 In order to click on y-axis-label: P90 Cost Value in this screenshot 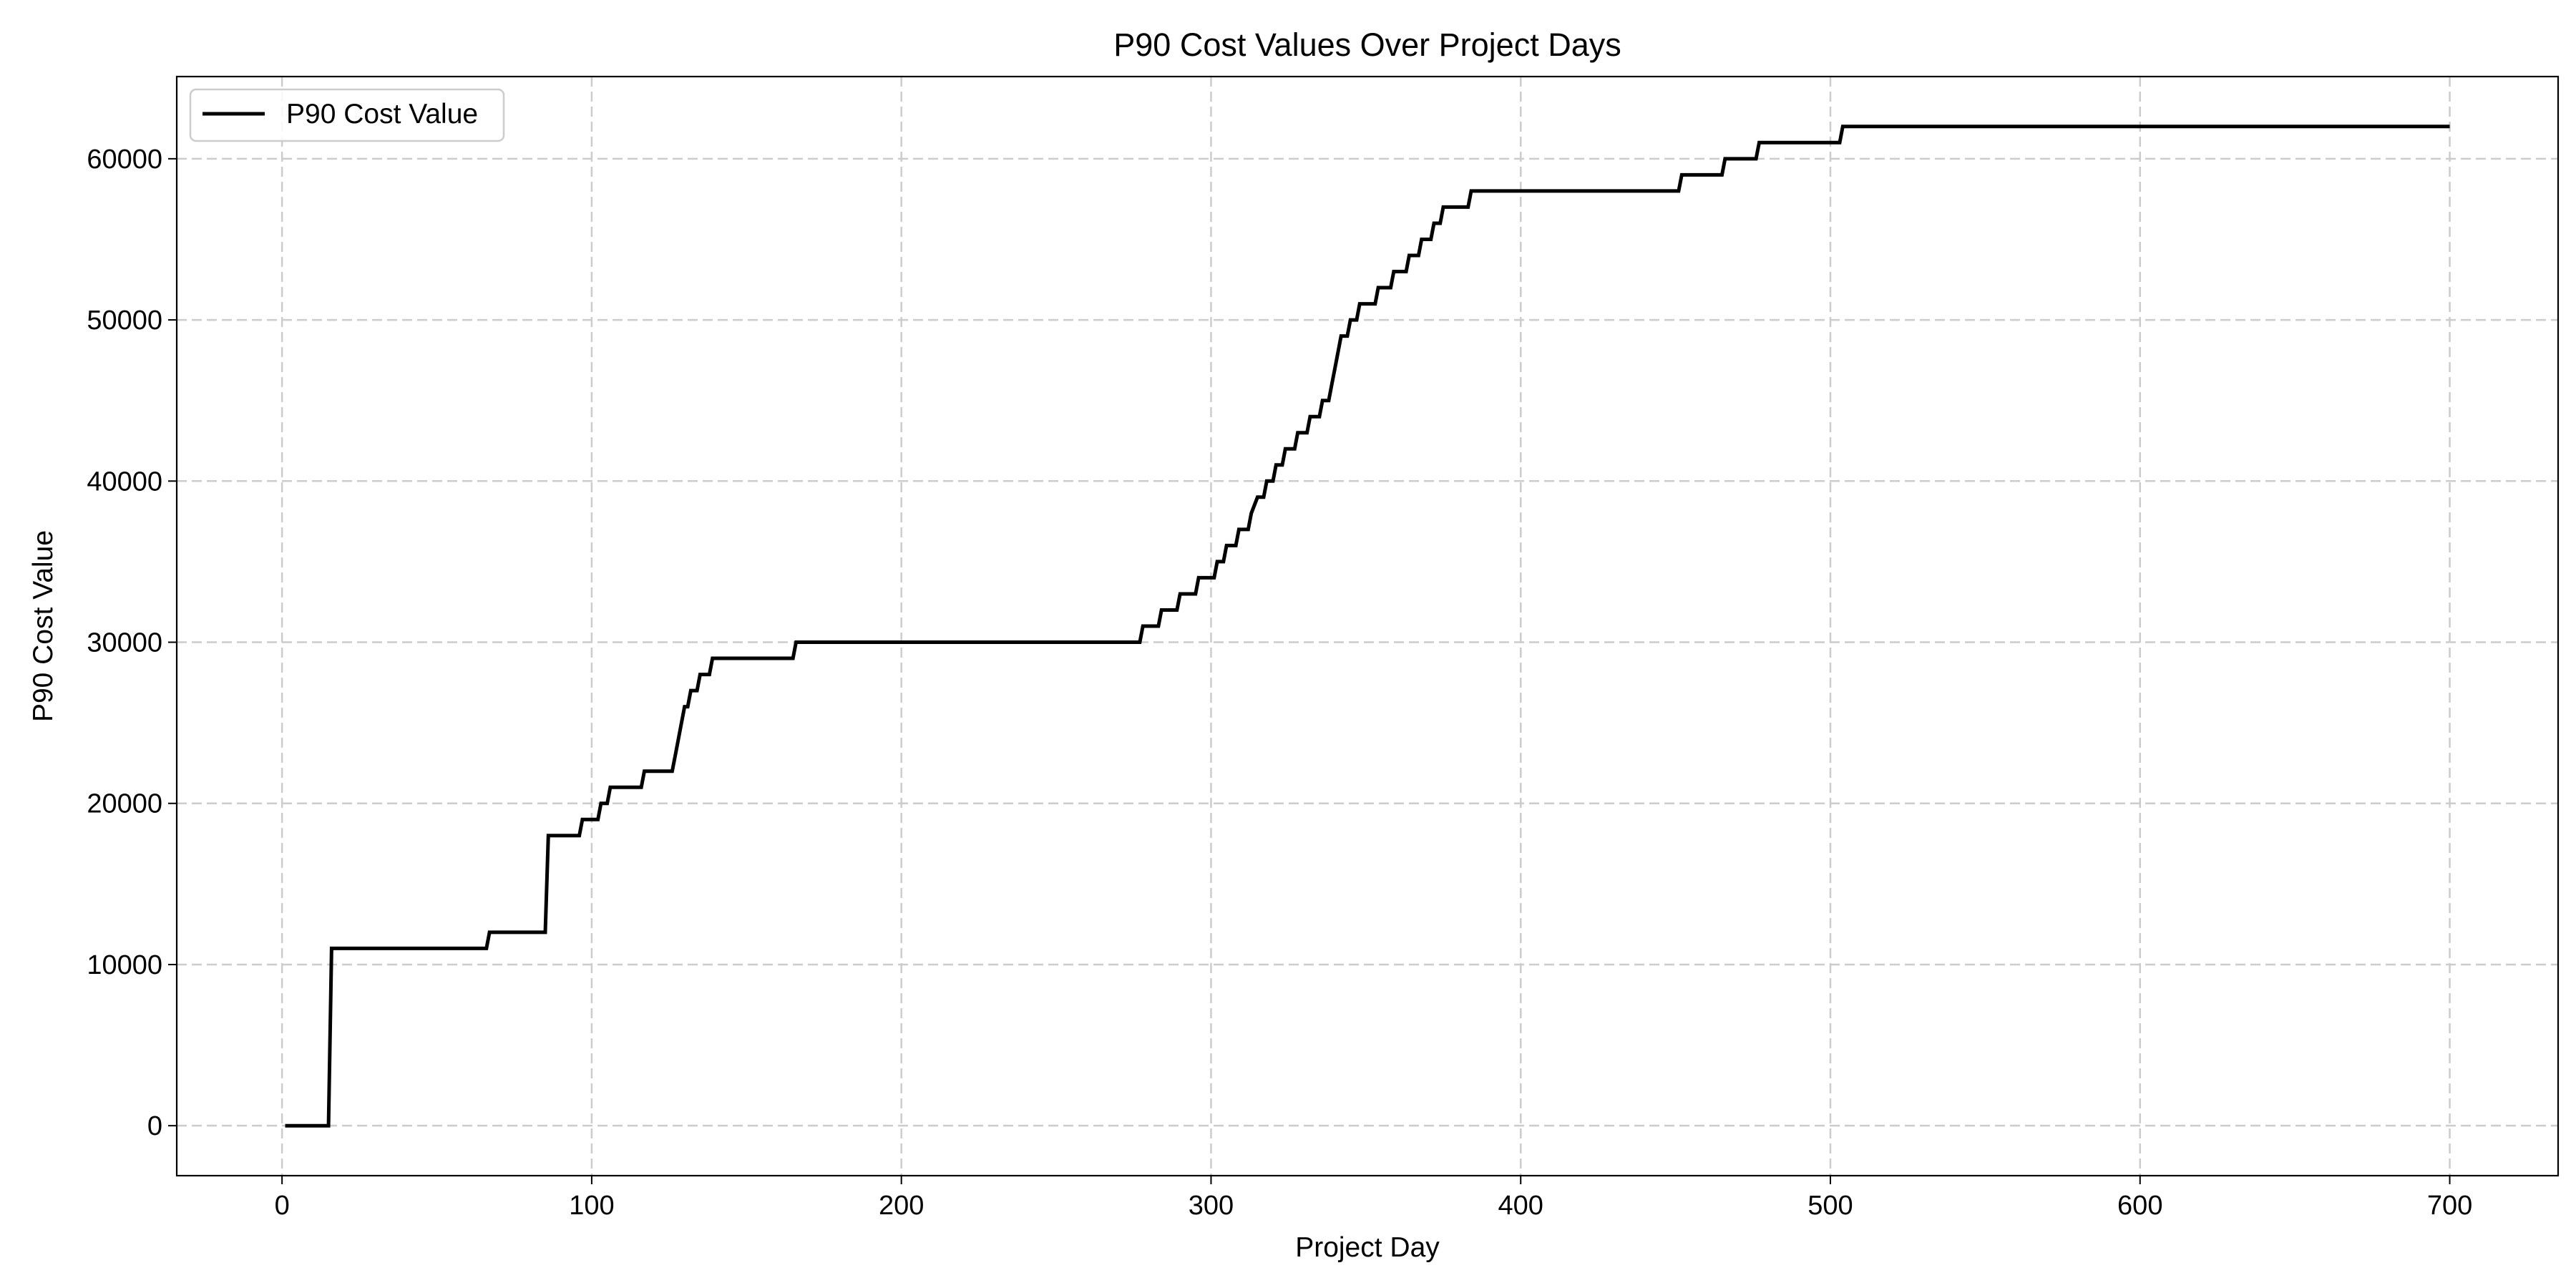, I will do `click(43, 626)`.